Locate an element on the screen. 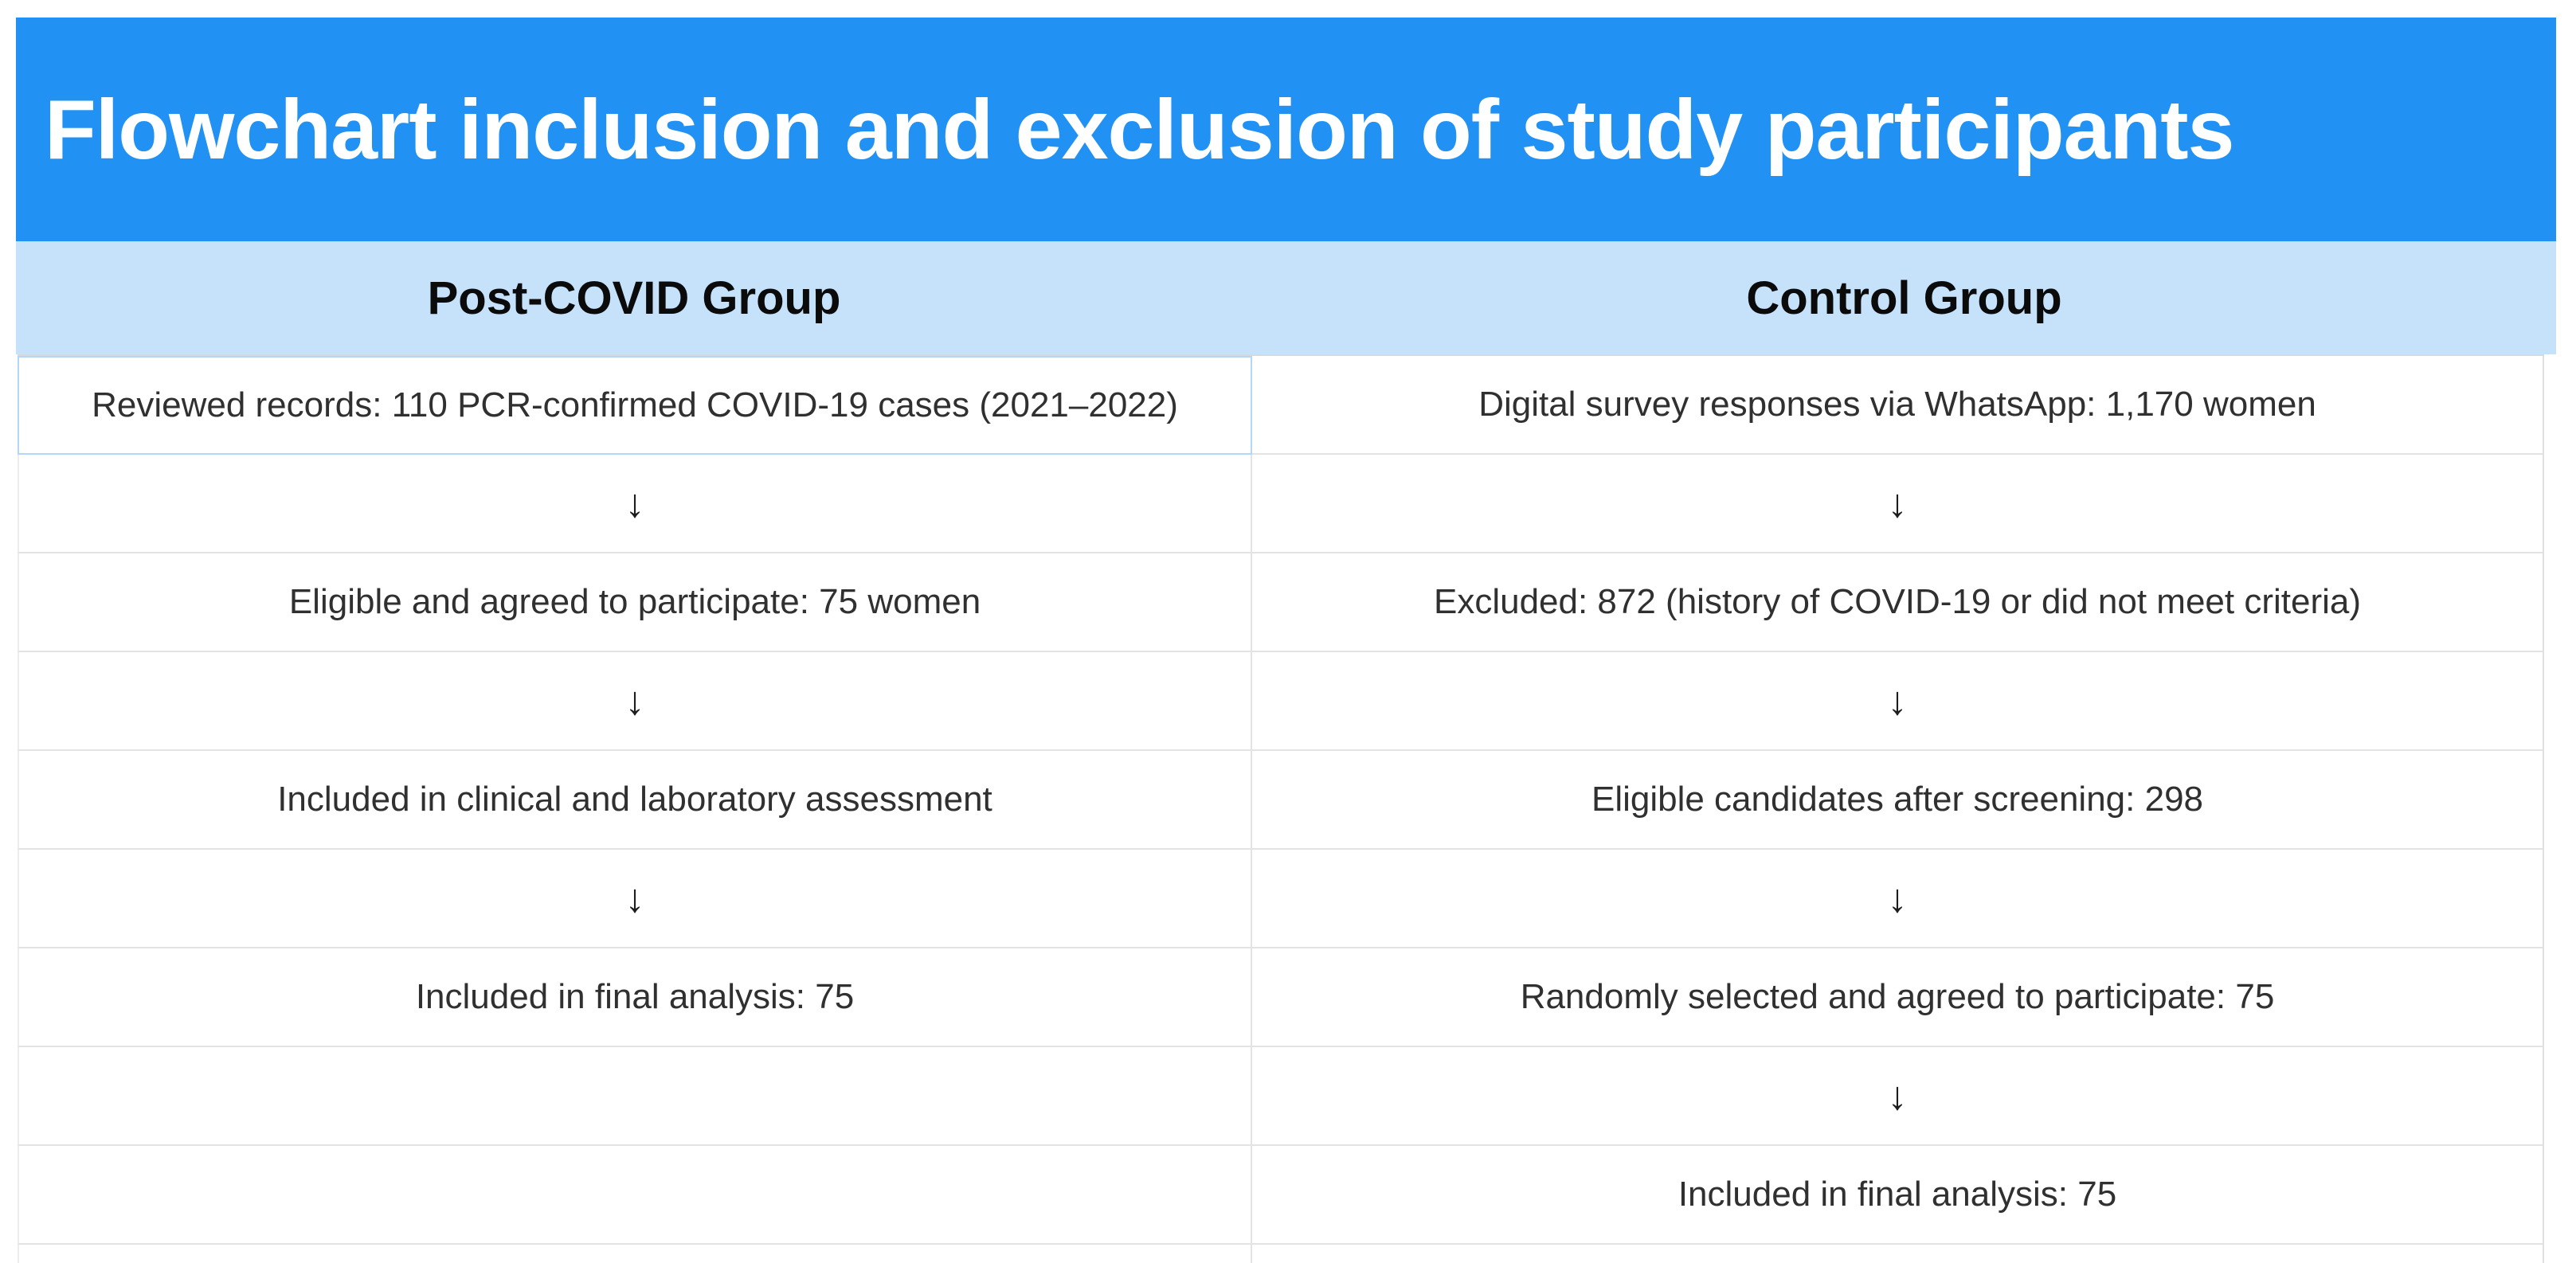  table-row: ↓ is located at coordinates (1281, 1097).